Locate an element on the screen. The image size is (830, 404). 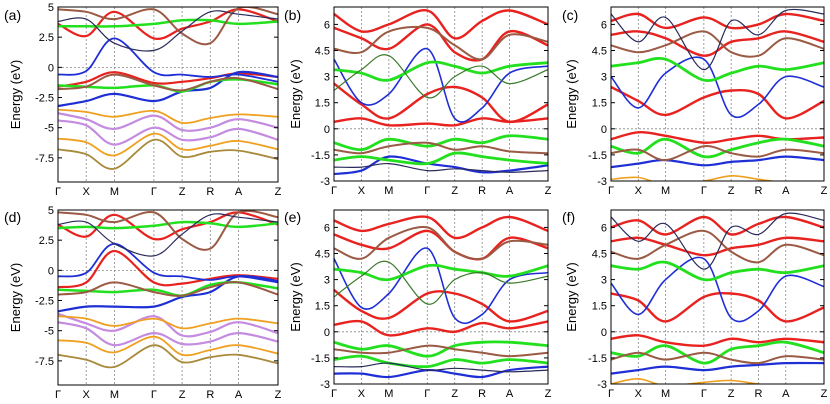
band-line-orange is located at coordinates (168, 346).